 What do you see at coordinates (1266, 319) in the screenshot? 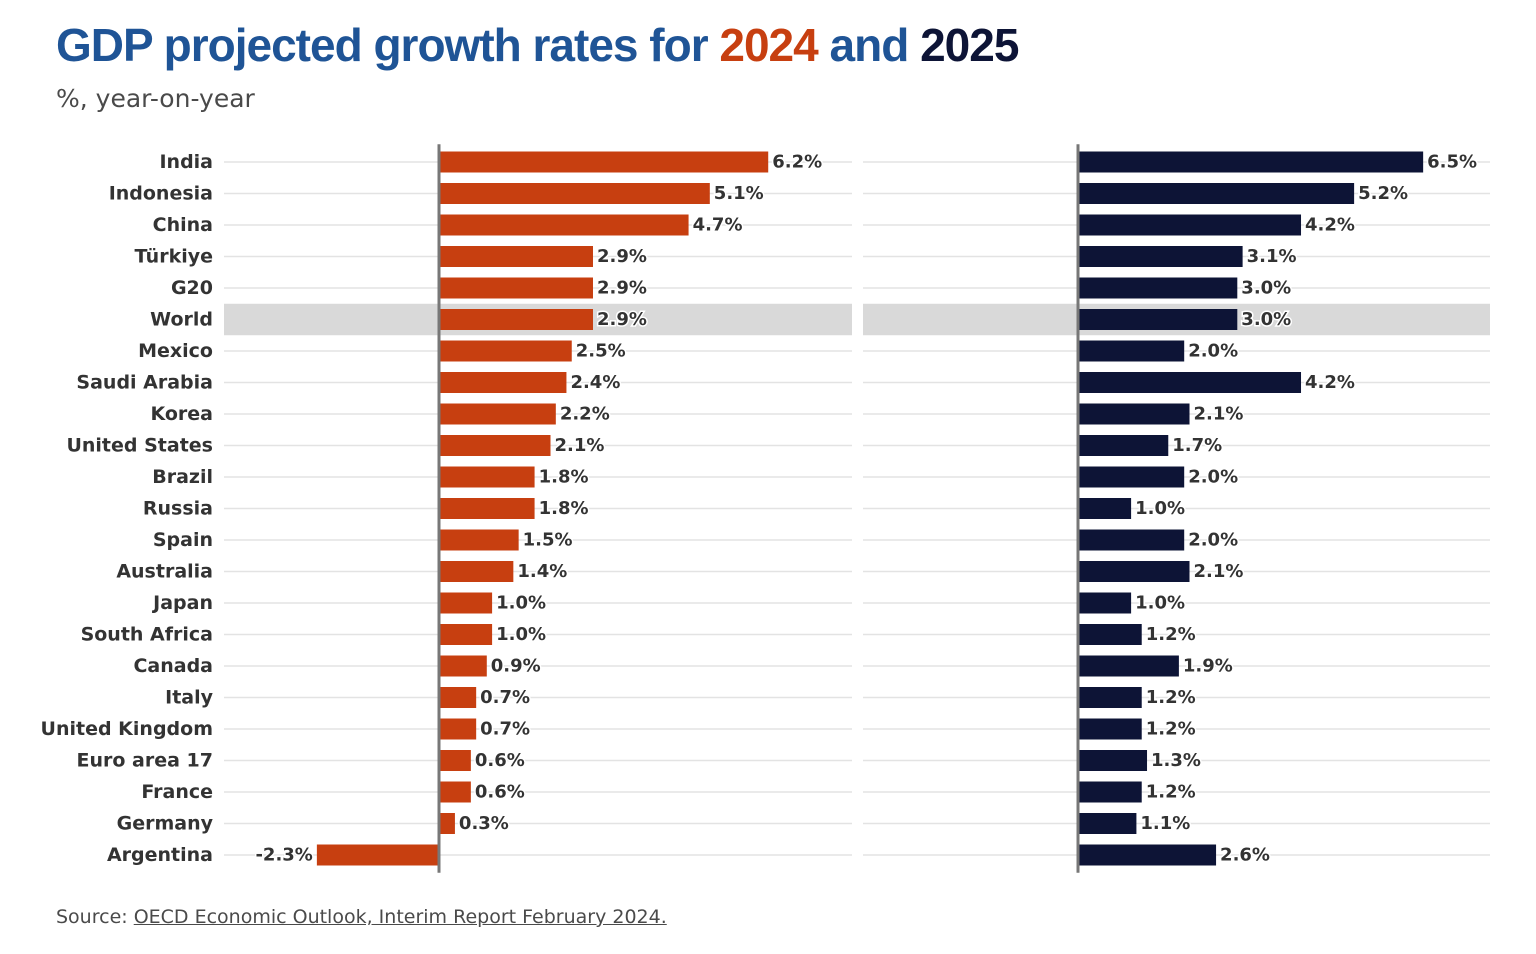
I see `value-label-2025: 3.0%` at bounding box center [1266, 319].